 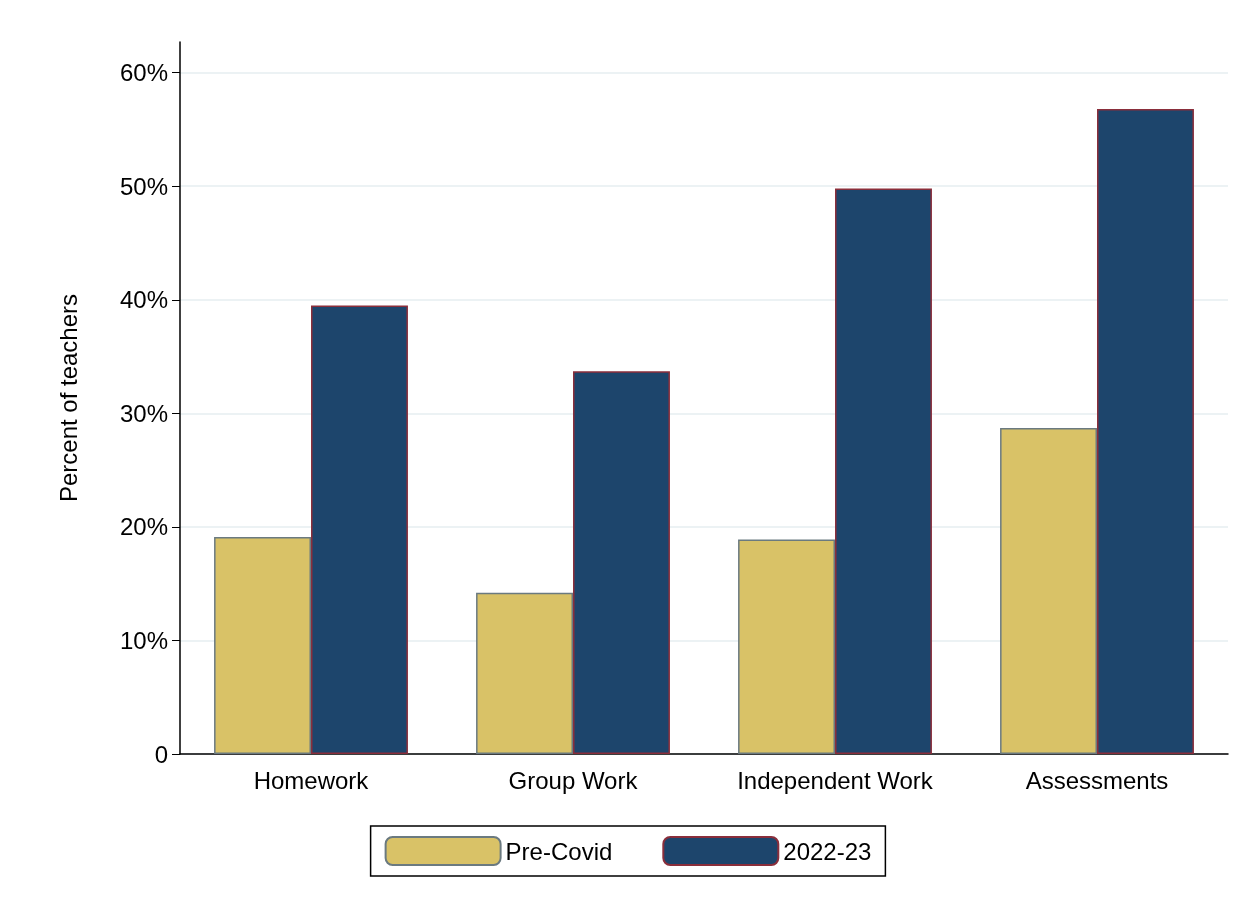 I want to click on legend-label: Pre-Covid, so click(x=559, y=851).